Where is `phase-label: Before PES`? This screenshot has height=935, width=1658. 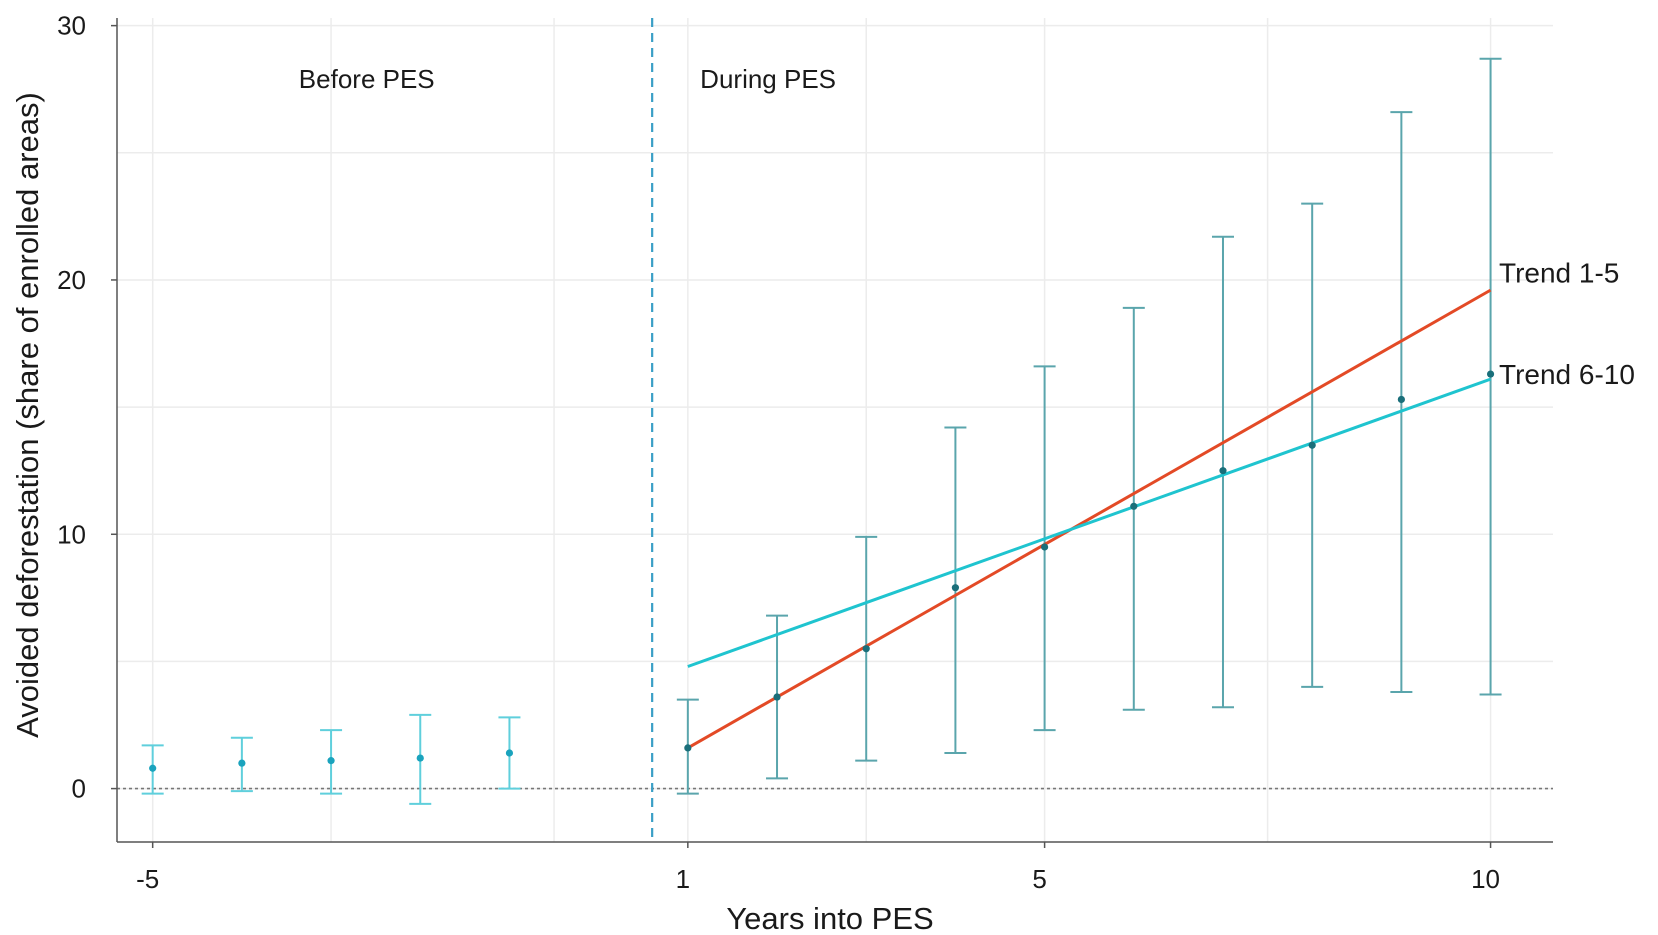
phase-label: Before PES is located at coordinates (367, 79).